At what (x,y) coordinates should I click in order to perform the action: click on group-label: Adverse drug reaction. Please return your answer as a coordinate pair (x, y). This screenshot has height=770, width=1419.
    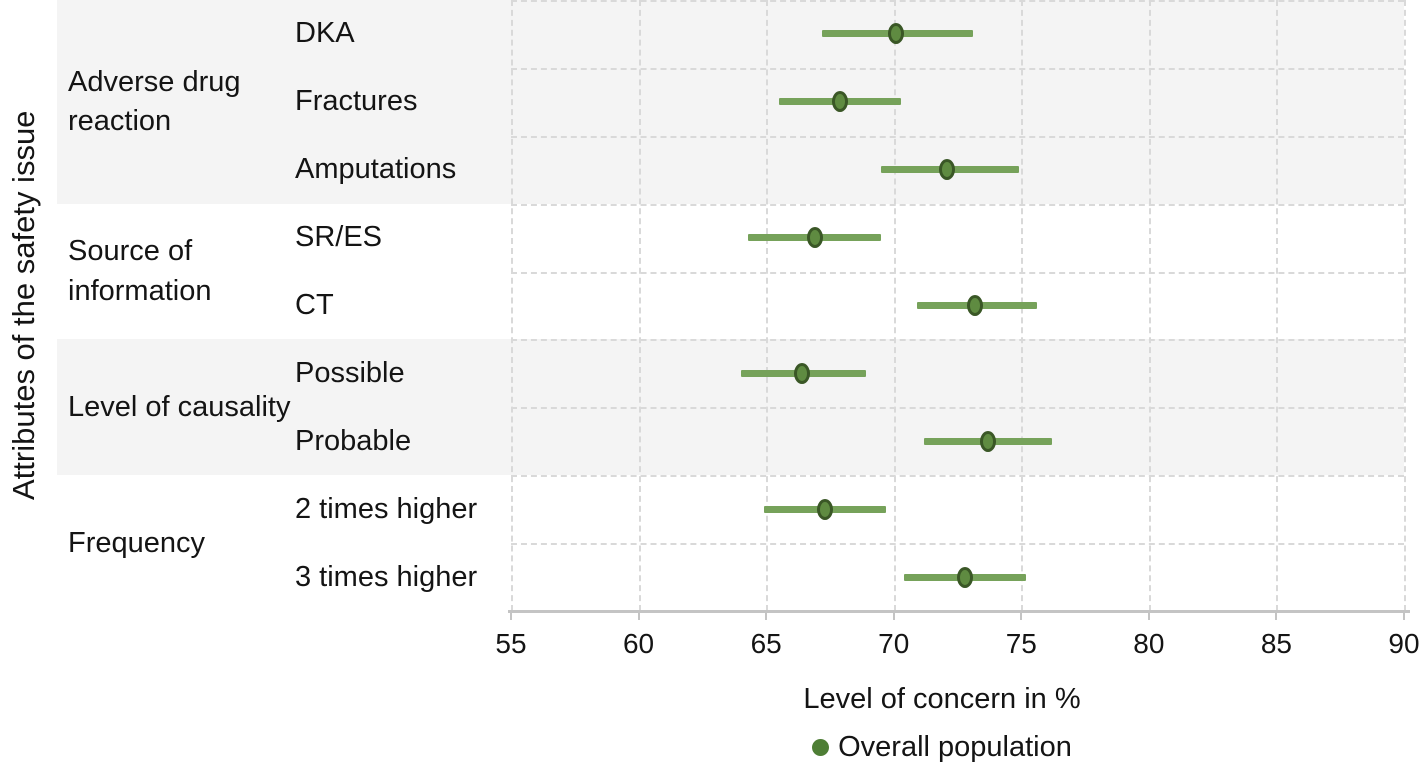
    Looking at the image, I should click on (154, 101).